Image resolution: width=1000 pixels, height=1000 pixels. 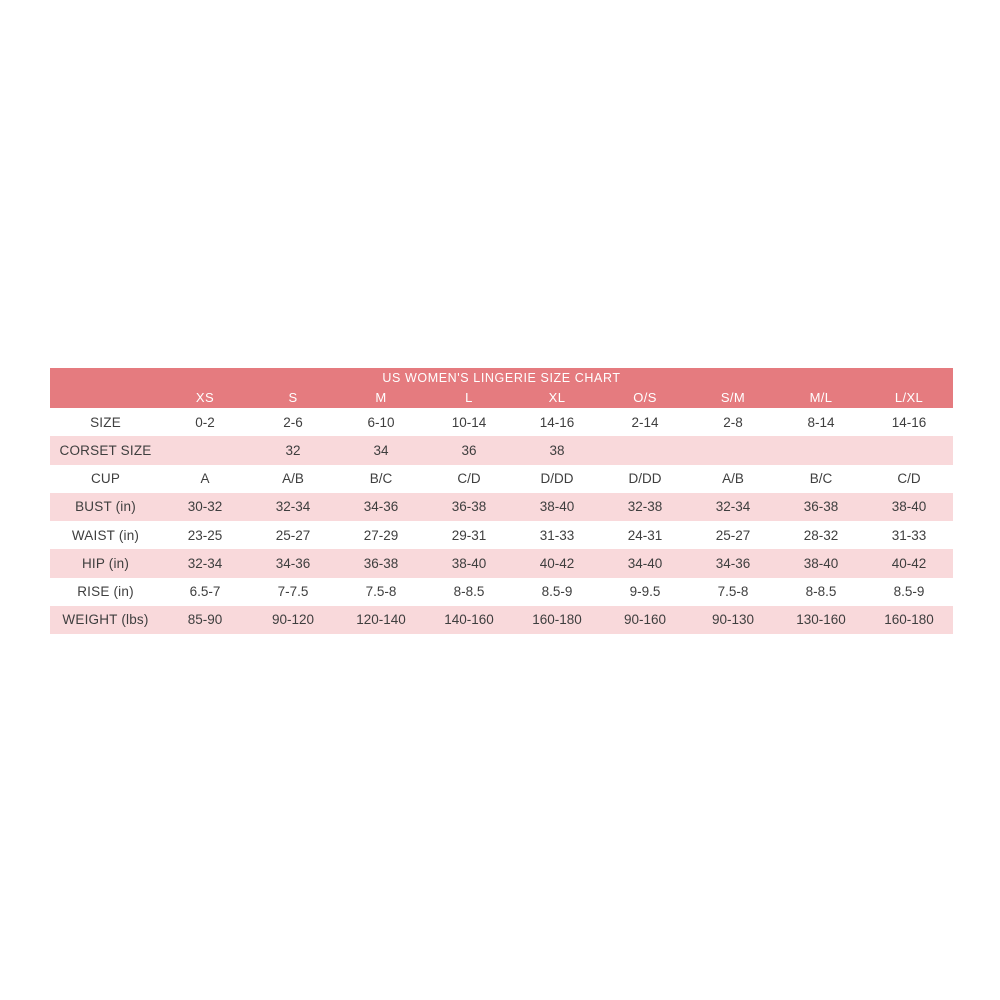 I want to click on row-label: SIZE, so click(x=105, y=422).